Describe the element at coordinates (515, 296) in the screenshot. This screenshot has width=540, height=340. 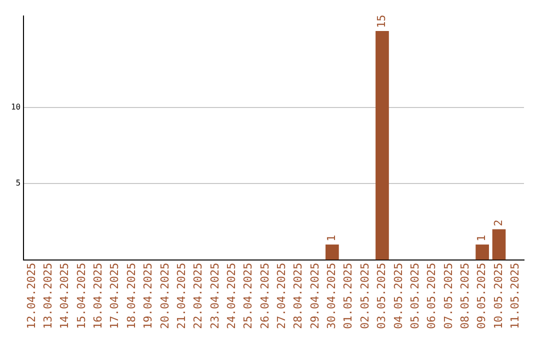
I see `x-tick-label: 11.05.2025` at that location.